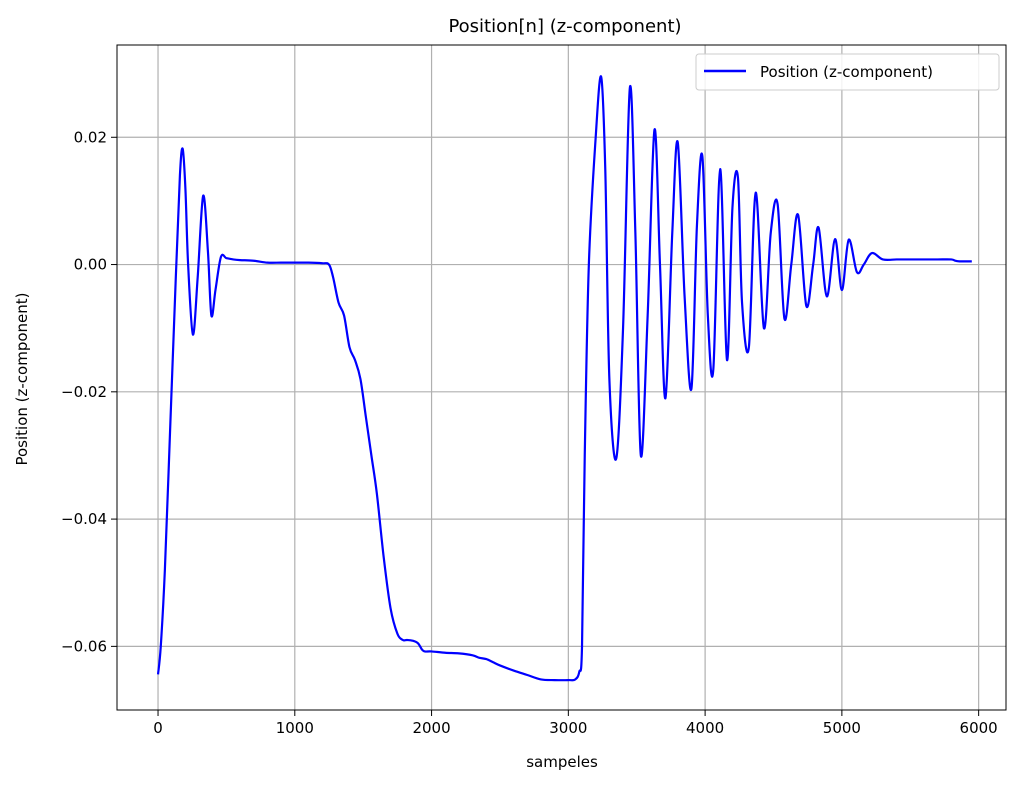 The image size is (1023, 785). Describe the element at coordinates (562, 762) in the screenshot. I see `x-axis-label: sampeles` at that location.